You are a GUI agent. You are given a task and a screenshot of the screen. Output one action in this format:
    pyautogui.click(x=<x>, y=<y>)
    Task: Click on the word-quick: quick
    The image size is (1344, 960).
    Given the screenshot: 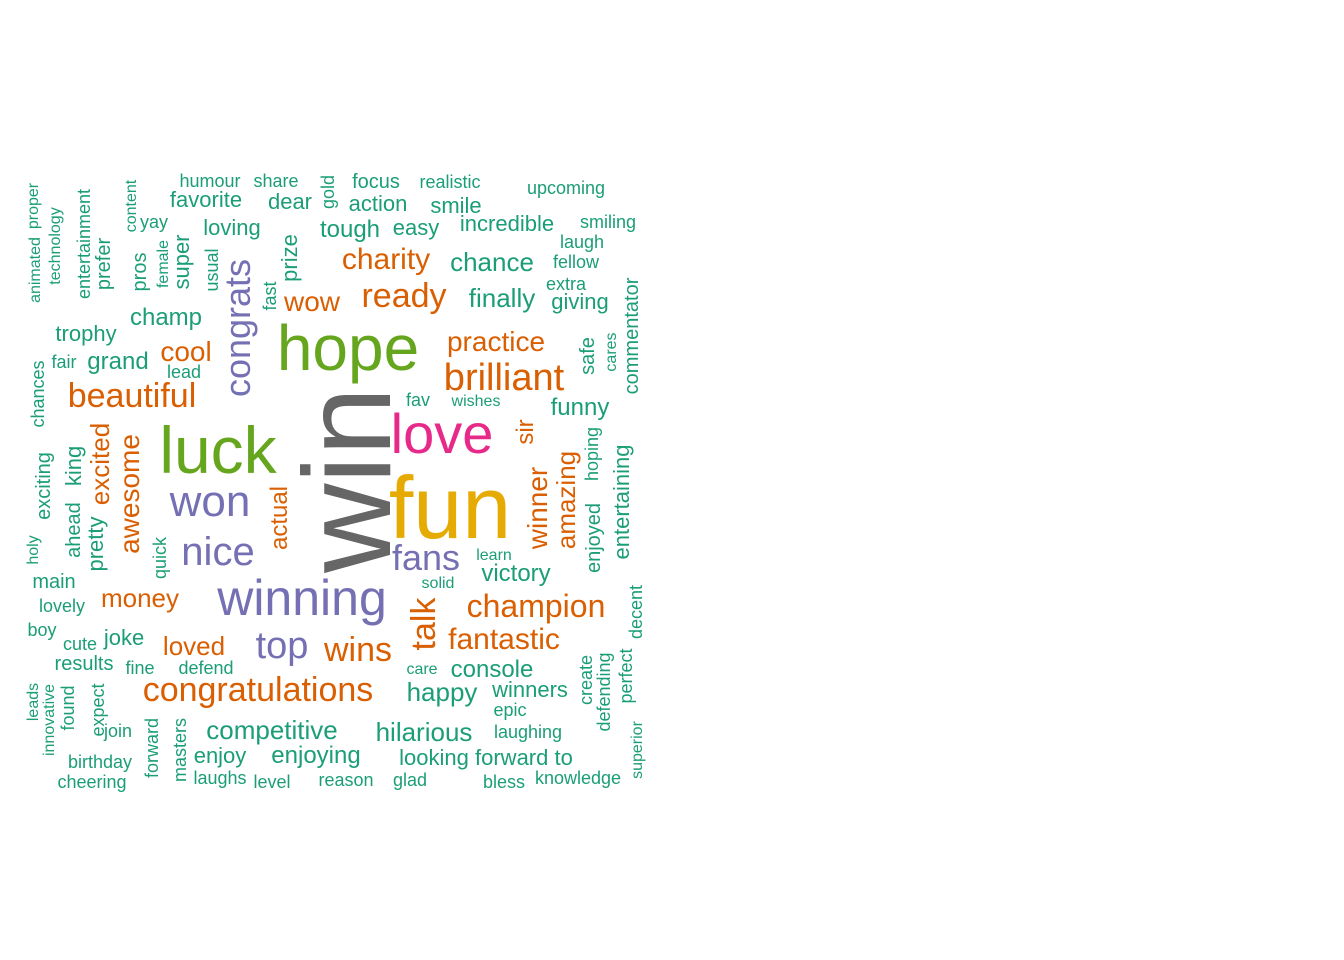 What is the action you would take?
    pyautogui.click(x=160, y=558)
    